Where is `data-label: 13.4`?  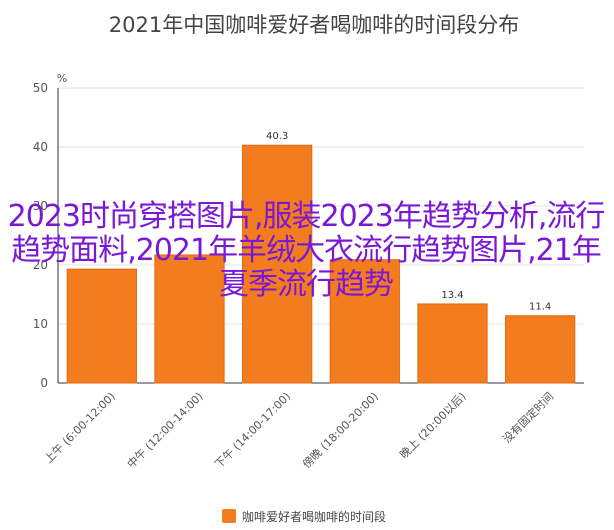 data-label: 13.4 is located at coordinates (452, 295).